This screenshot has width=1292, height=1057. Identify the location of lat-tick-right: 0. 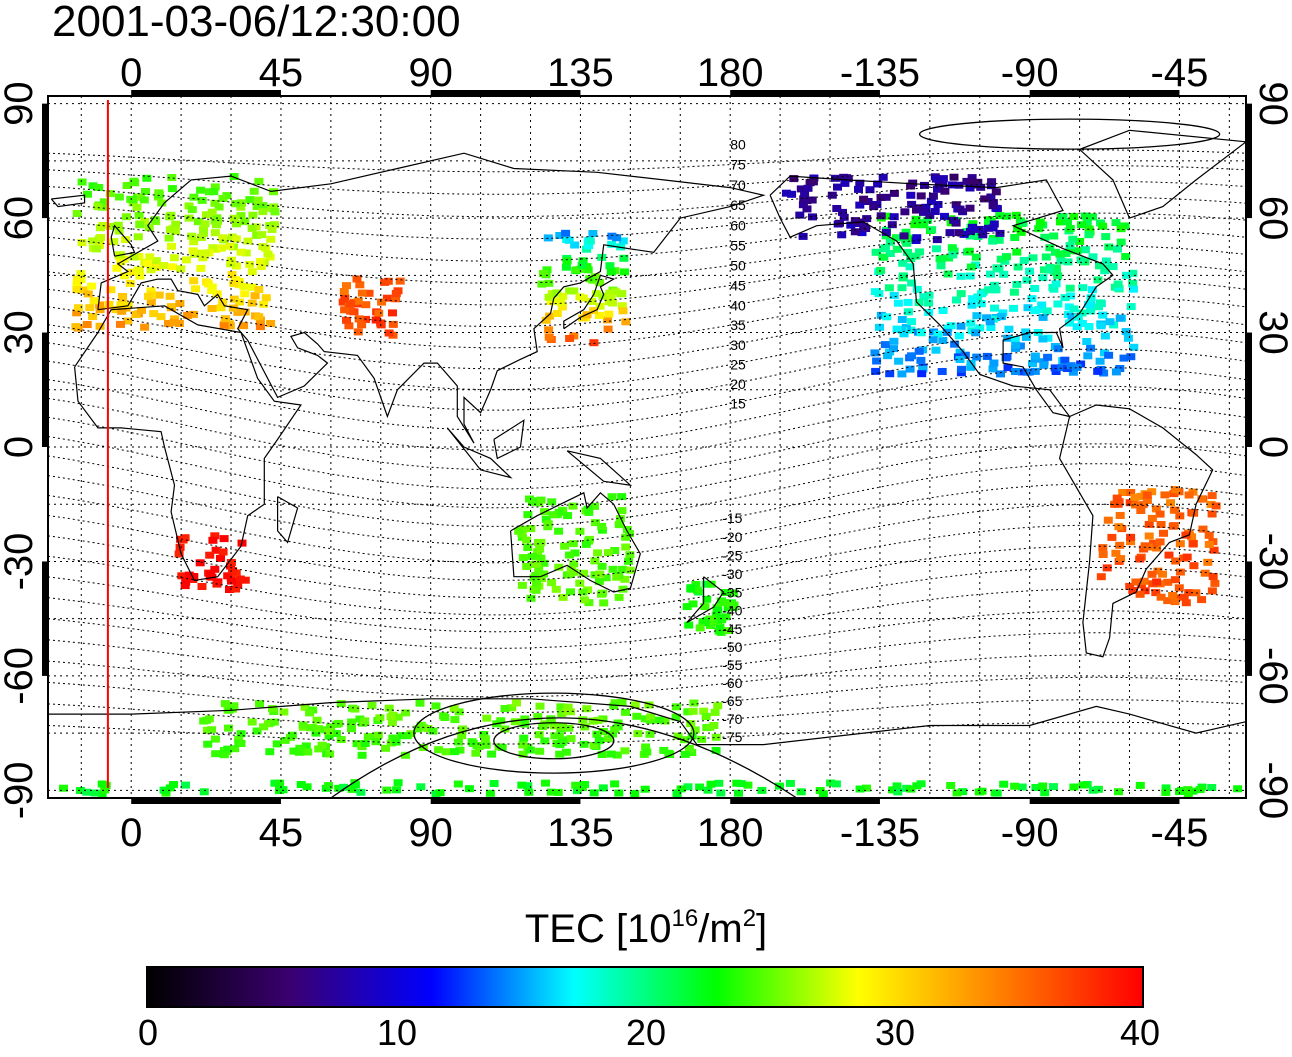
(1271, 447).